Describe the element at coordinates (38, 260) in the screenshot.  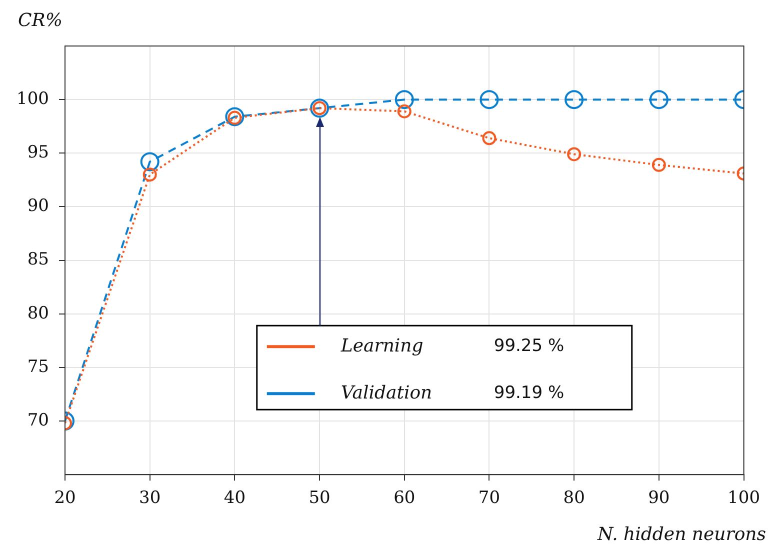
I see `y-tick-label: 85` at that location.